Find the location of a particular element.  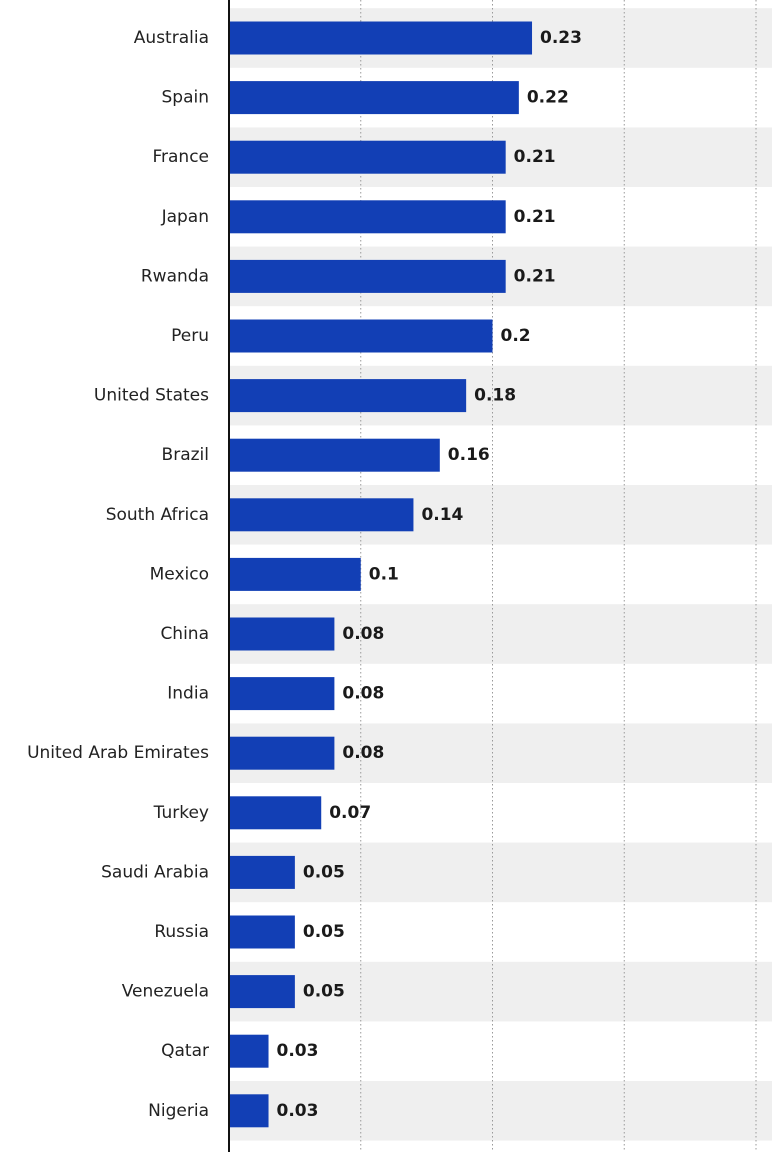

category-label: Brazil is located at coordinates (185, 455).